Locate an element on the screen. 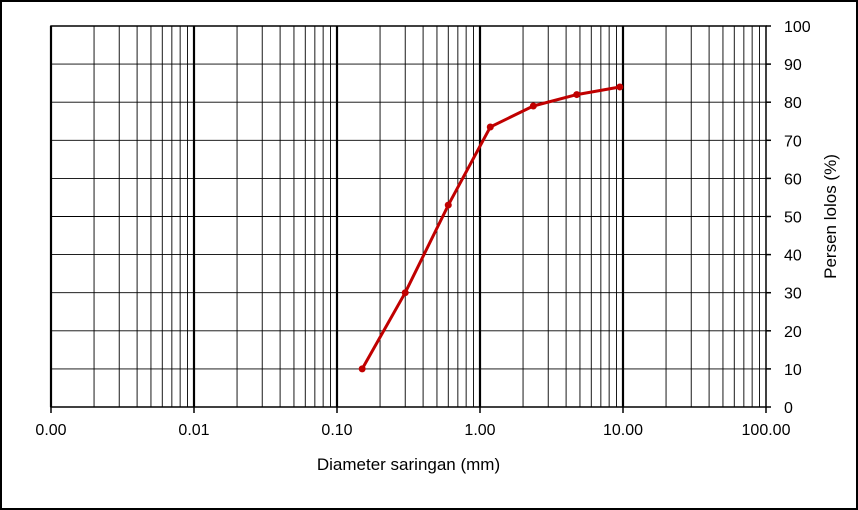 The height and width of the screenshot is (510, 858). y-tick-label: 10 is located at coordinates (793, 370).